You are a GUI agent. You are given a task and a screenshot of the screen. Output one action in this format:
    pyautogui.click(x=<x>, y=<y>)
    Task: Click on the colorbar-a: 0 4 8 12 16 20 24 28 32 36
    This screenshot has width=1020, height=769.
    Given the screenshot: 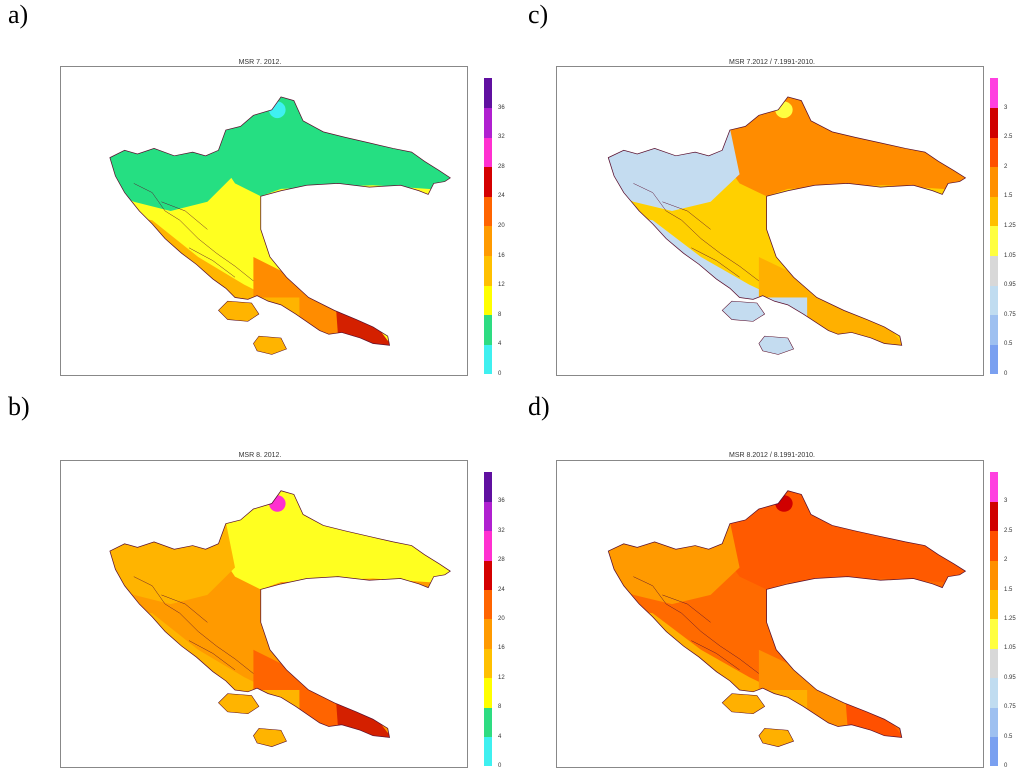 What is the action you would take?
    pyautogui.click(x=494, y=227)
    